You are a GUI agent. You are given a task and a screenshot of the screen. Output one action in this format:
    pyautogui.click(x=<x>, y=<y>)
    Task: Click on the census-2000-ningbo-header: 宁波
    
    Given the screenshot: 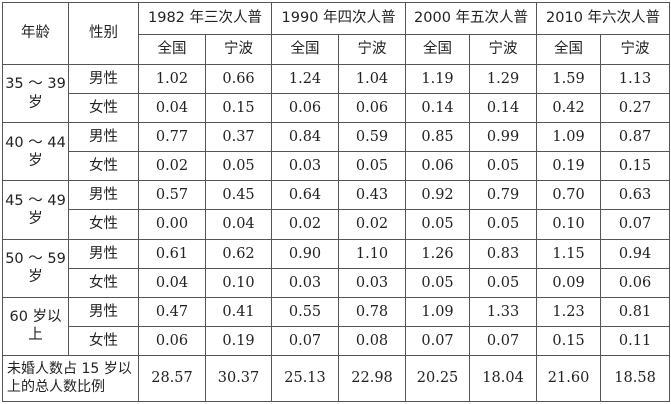 What is the action you would take?
    pyautogui.click(x=503, y=49)
    